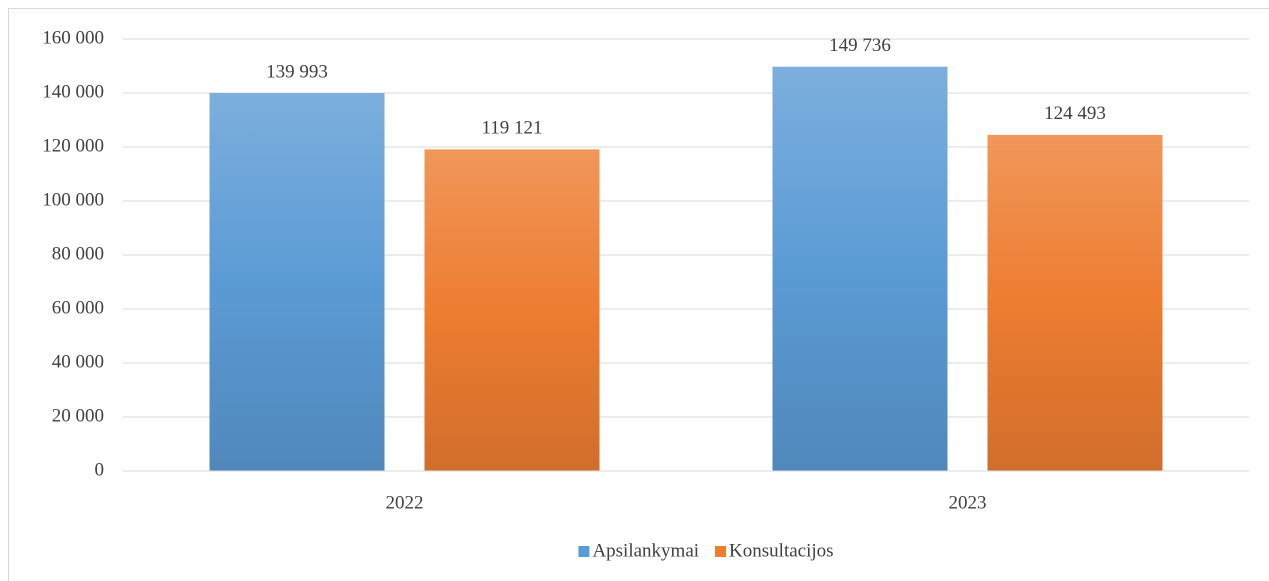 The image size is (1269, 581). What do you see at coordinates (297, 71) in the screenshot?
I see `data-label: 139 993` at bounding box center [297, 71].